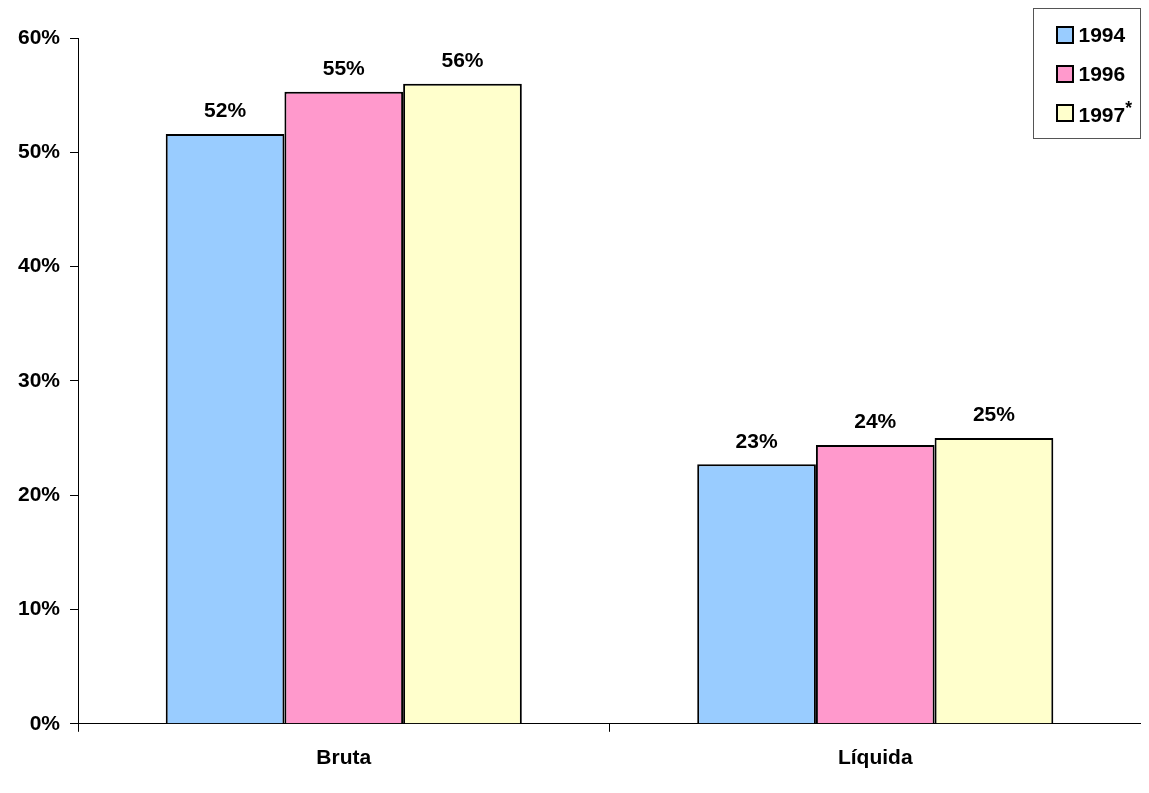 This screenshot has height=793, width=1149. What do you see at coordinates (994, 414) in the screenshot?
I see `data-label: 25%` at bounding box center [994, 414].